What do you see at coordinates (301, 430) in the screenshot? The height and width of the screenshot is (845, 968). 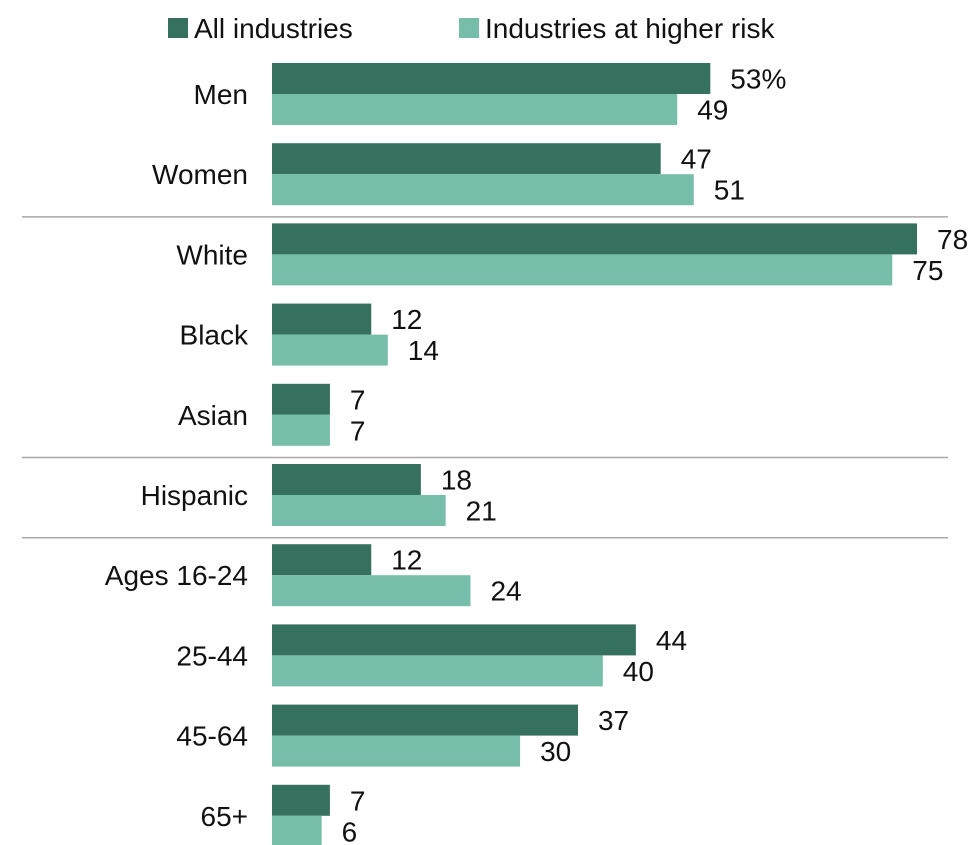 I see `bar-asian-industries-at-higher-risk` at bounding box center [301, 430].